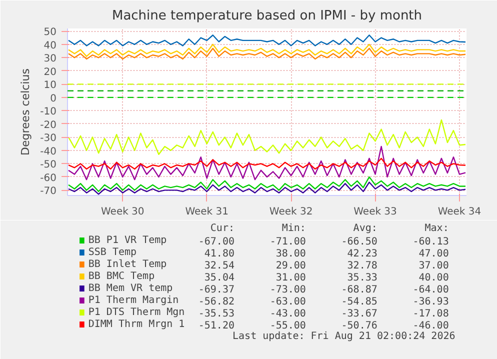 Image resolution: width=497 pixels, height=359 pixels. Describe the element at coordinates (433, 254) in the screenshot. I see `text: 47.00` at that location.